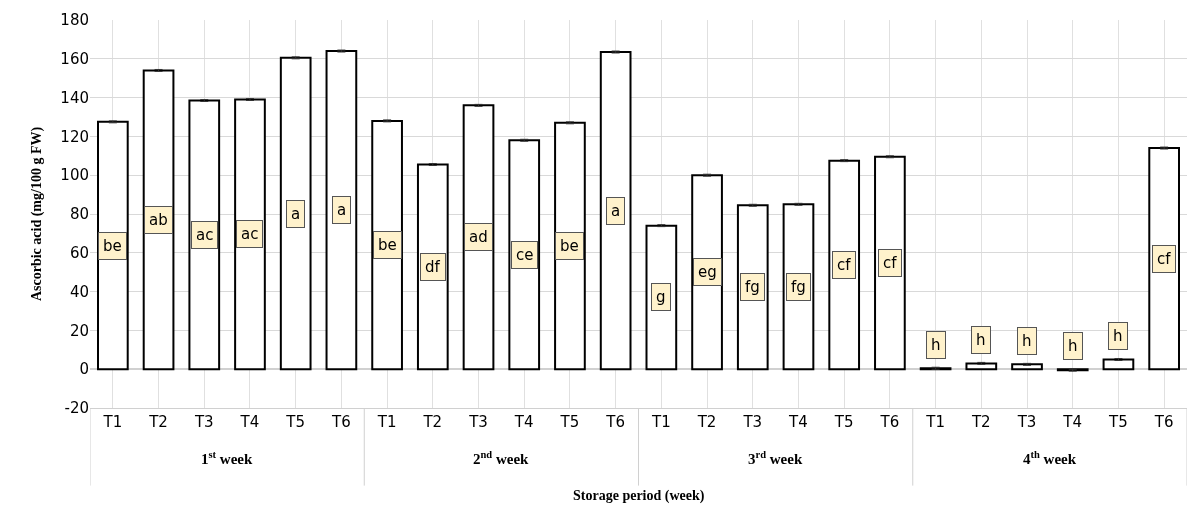 The width and height of the screenshot is (1202, 513). What do you see at coordinates (76, 408) in the screenshot?
I see `y-tick-label: -20` at bounding box center [76, 408].